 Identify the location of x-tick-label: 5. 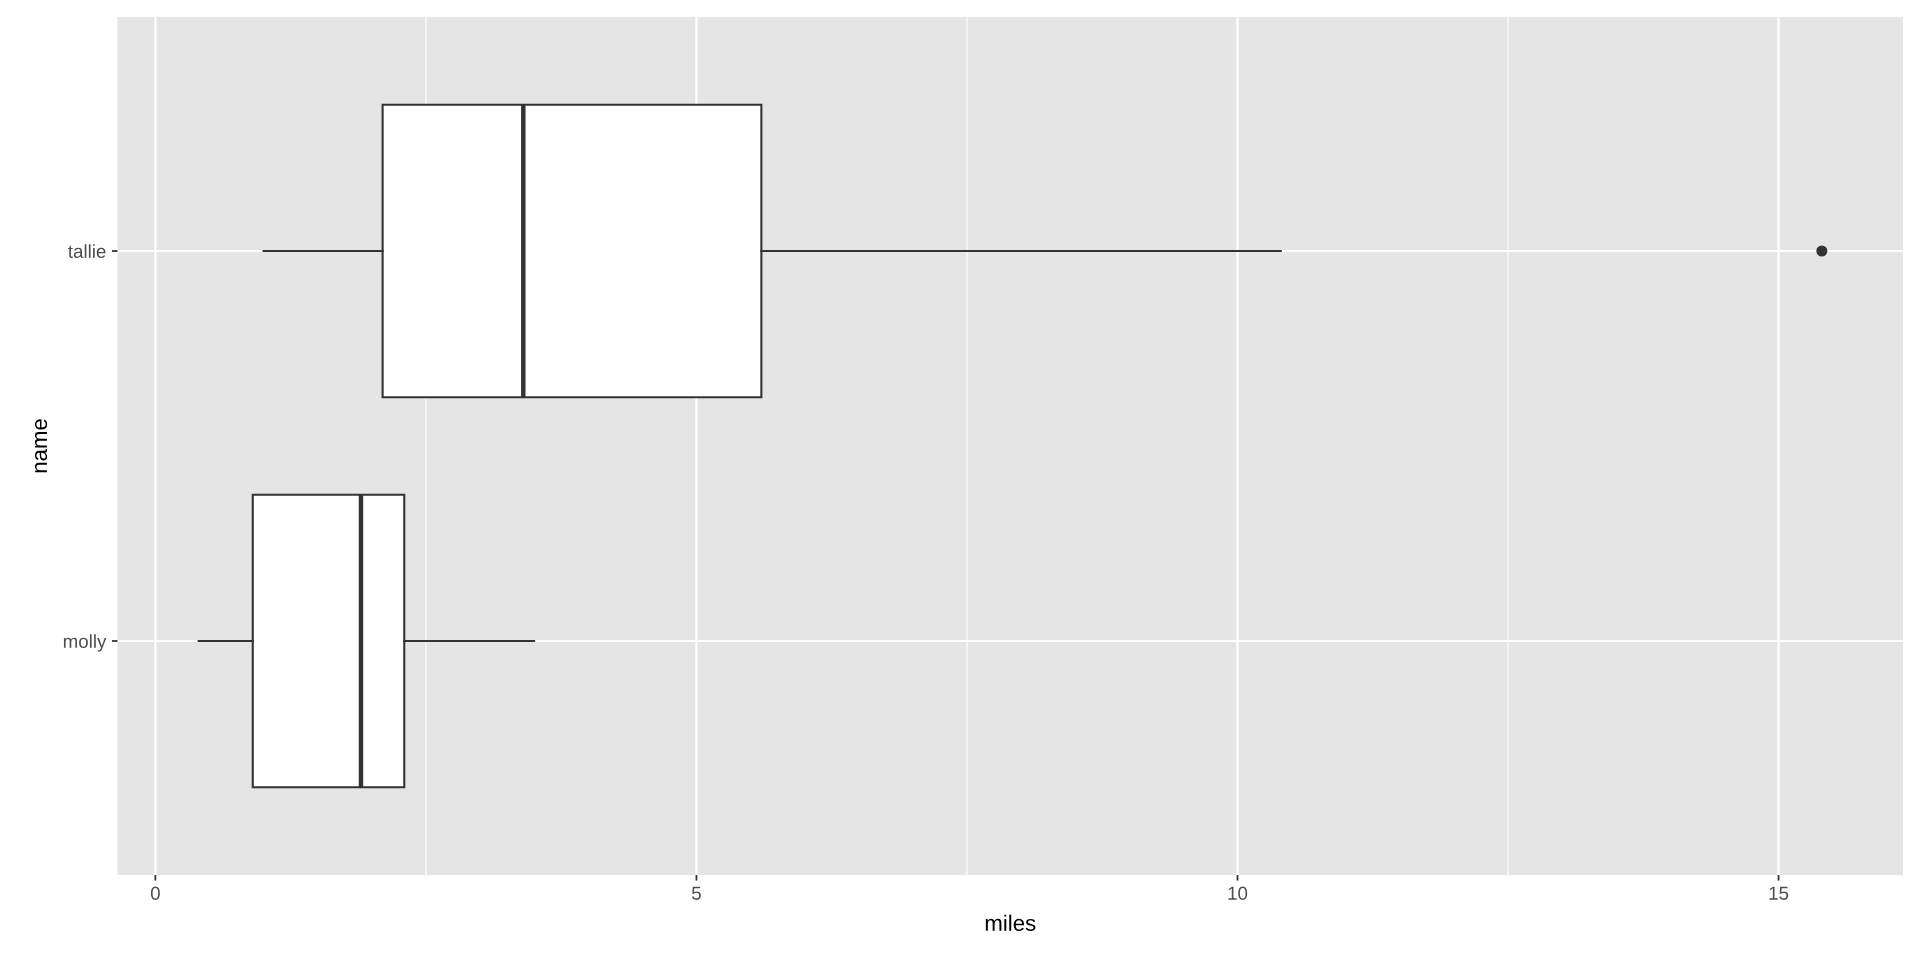
(696, 893).